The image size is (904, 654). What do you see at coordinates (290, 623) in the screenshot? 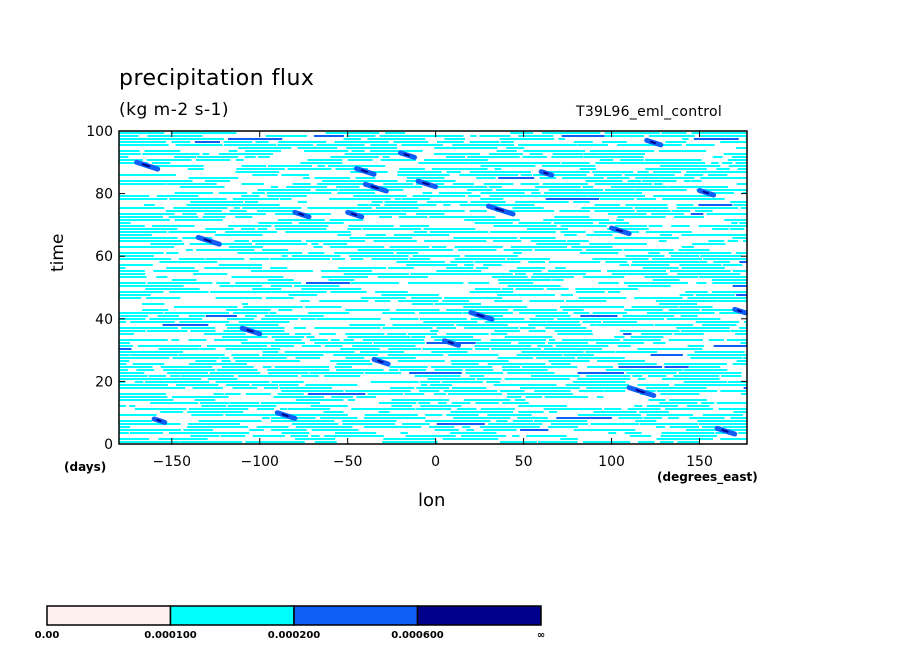
I see `colorbar: 0.00 0.000100 0.000200 0.000600 ∞` at bounding box center [290, 623].